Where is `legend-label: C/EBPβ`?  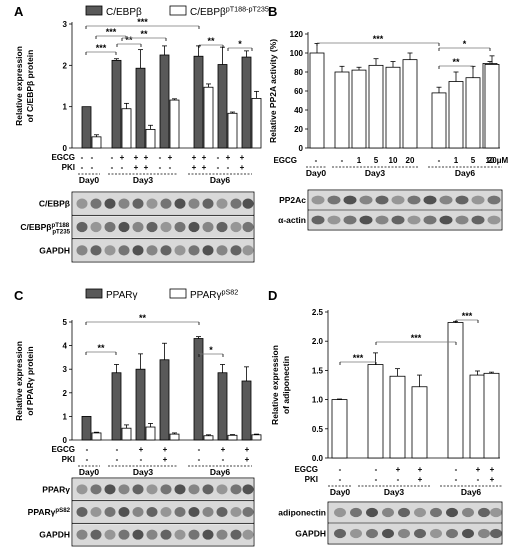
legend-label: C/EBPβ is located at coordinates (124, 12).